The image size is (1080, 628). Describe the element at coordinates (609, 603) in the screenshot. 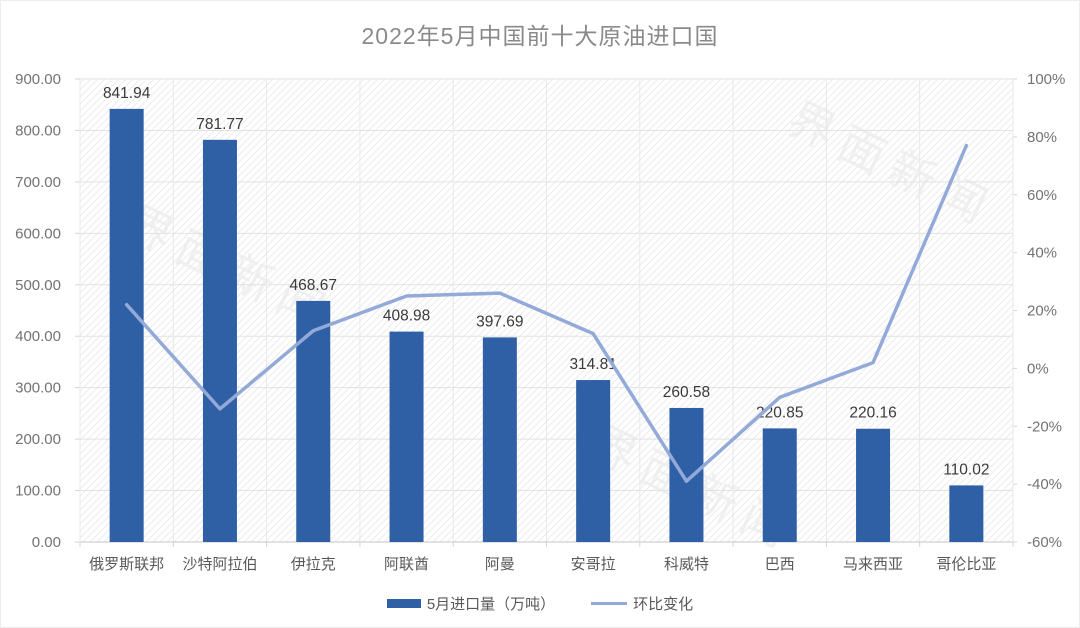

I see `line-legend-swatch` at that location.